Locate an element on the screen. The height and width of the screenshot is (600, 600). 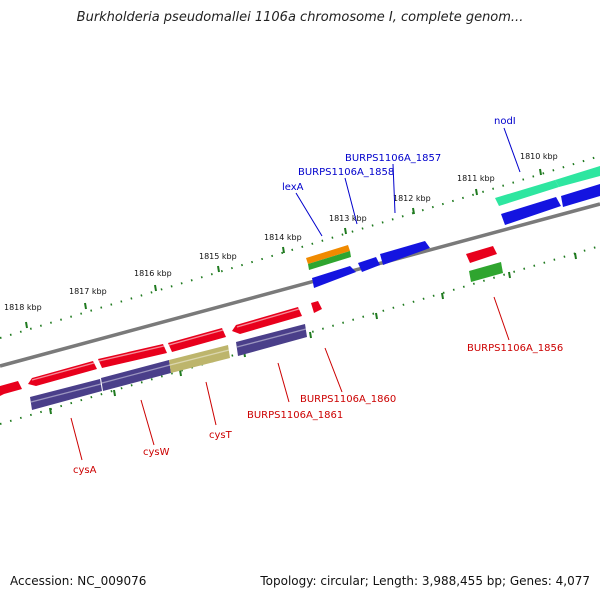
accession-text: Accession: NC_009076 is located at coordinates (78, 581).